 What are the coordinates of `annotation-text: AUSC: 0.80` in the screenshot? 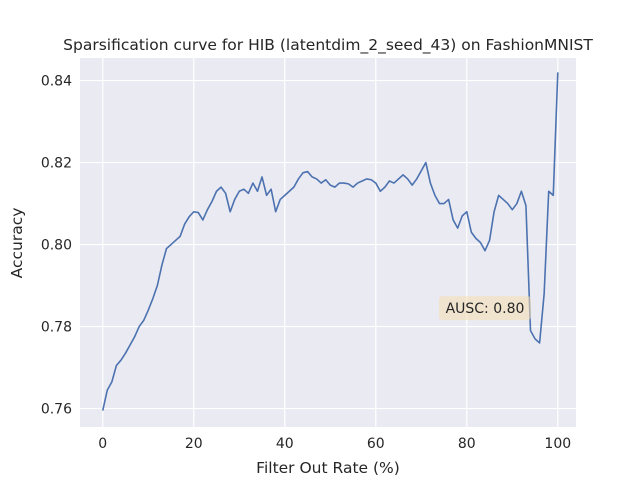 It's located at (485, 309).